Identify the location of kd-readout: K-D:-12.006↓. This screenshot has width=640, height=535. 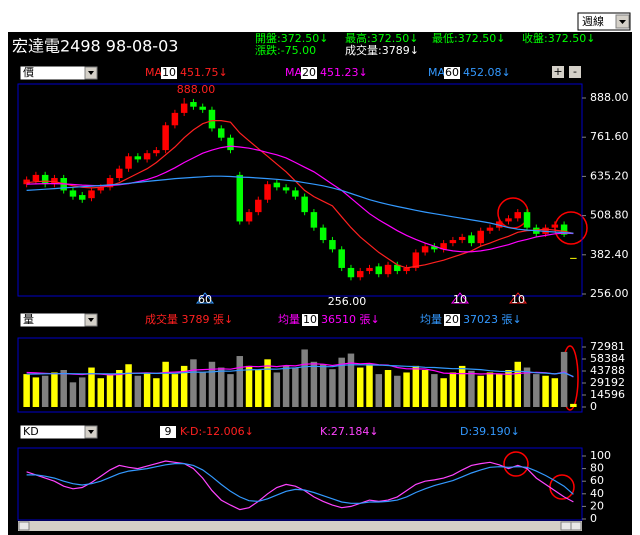
(217, 431).